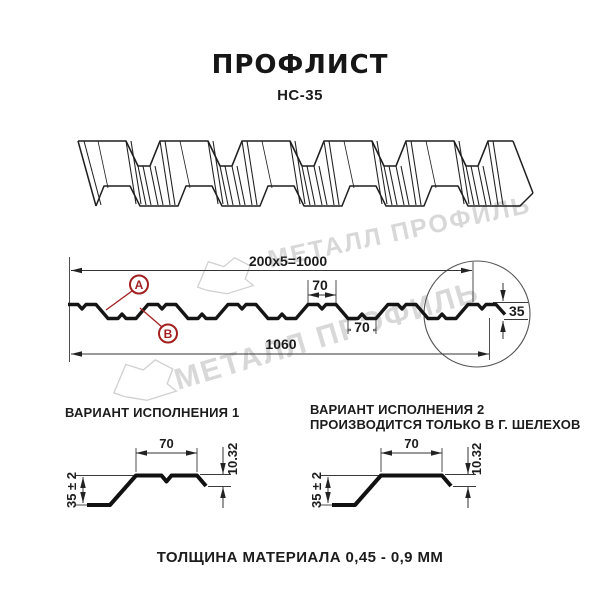 The image size is (600, 600). I want to click on dimension-lines, so click(288, 312).